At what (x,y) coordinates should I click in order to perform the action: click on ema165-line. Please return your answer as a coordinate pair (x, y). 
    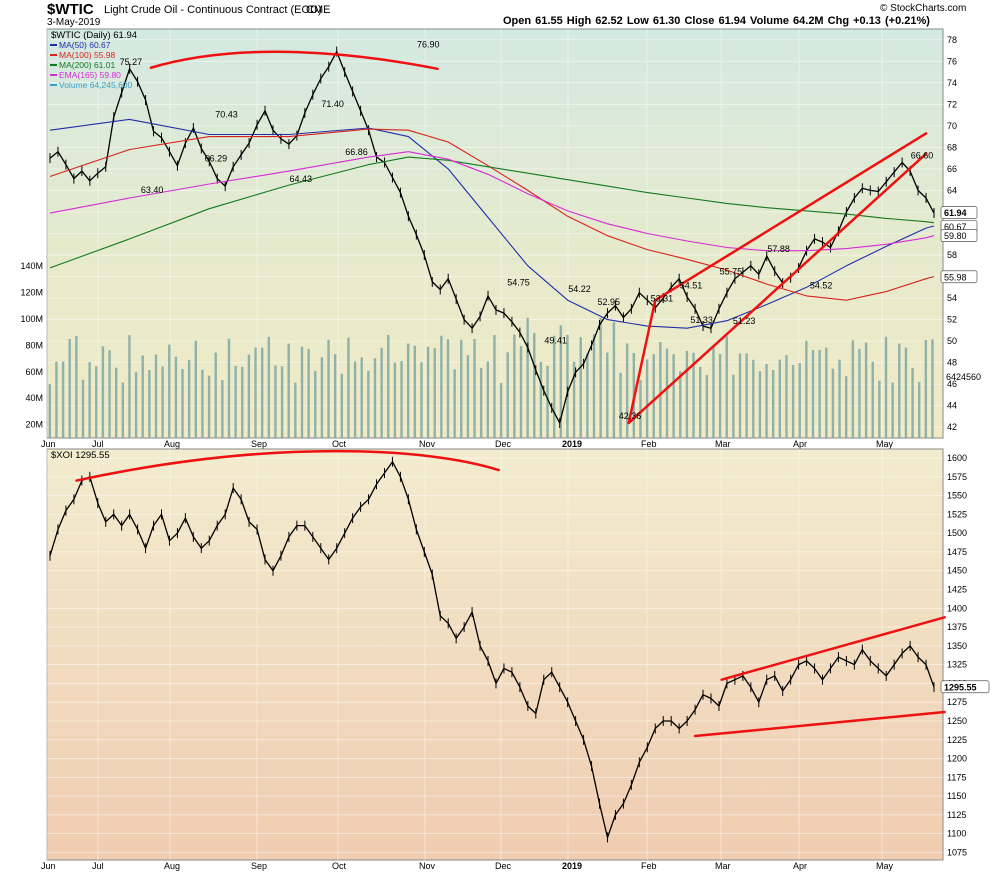
    Looking at the image, I should click on (492, 201).